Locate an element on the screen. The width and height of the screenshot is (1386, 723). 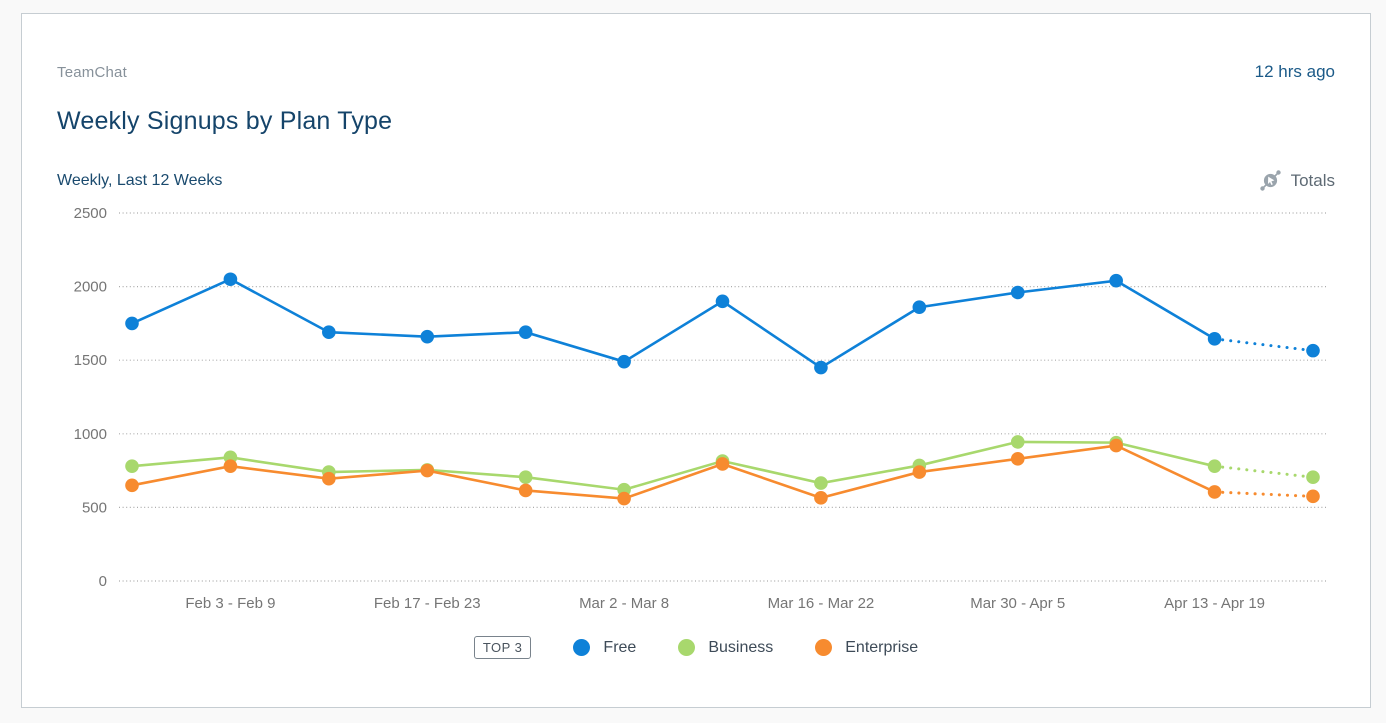
widget-source-label: TeamChat is located at coordinates (92, 72).